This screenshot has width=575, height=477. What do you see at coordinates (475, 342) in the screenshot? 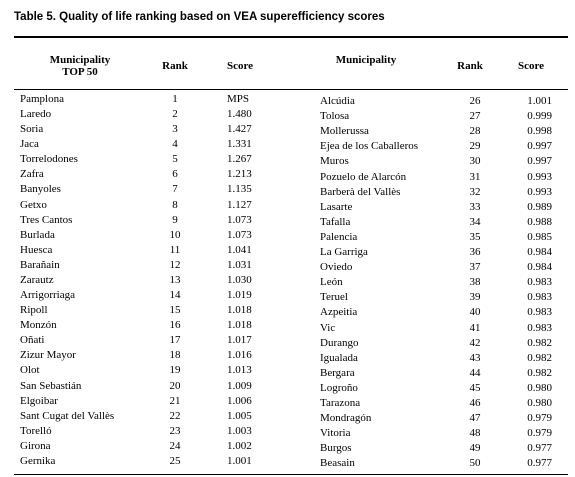
I see `rank-cell: 42` at bounding box center [475, 342].